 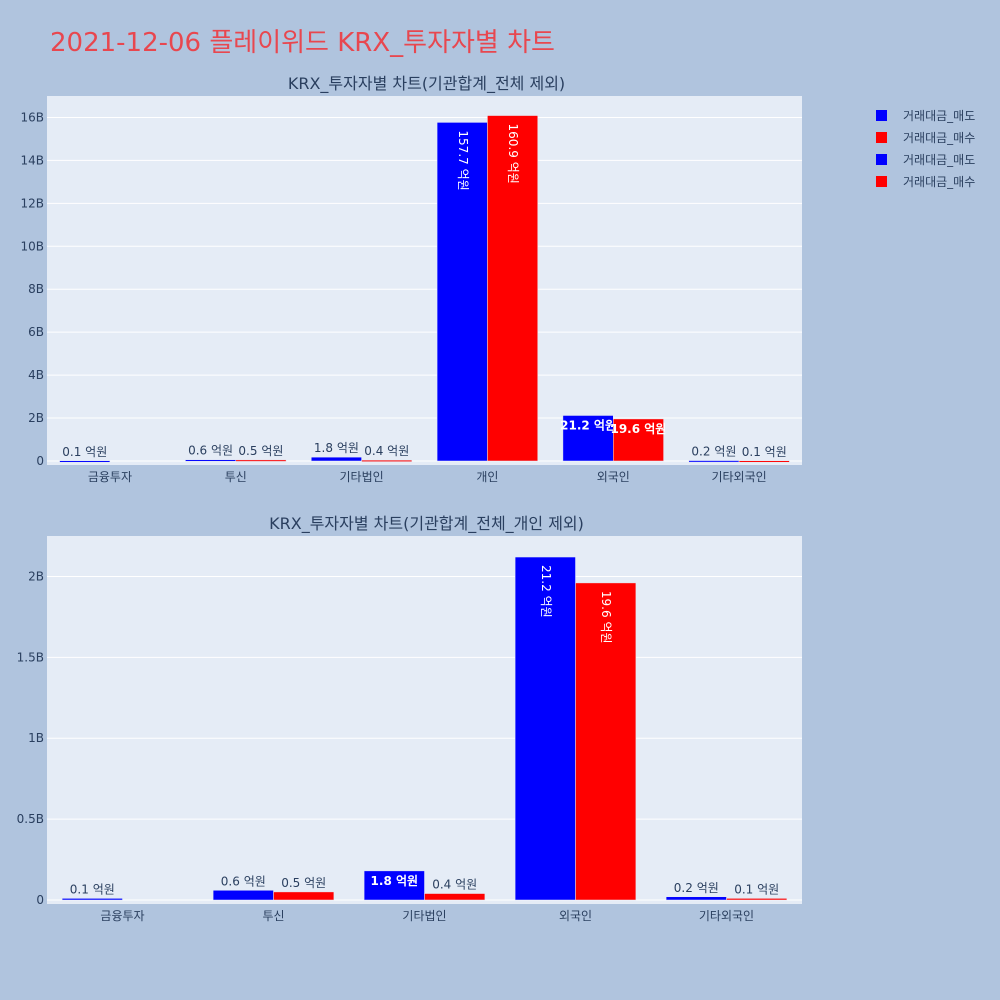 What do you see at coordinates (463, 160) in the screenshot?
I see `data-label: 157.7 억원` at bounding box center [463, 160].